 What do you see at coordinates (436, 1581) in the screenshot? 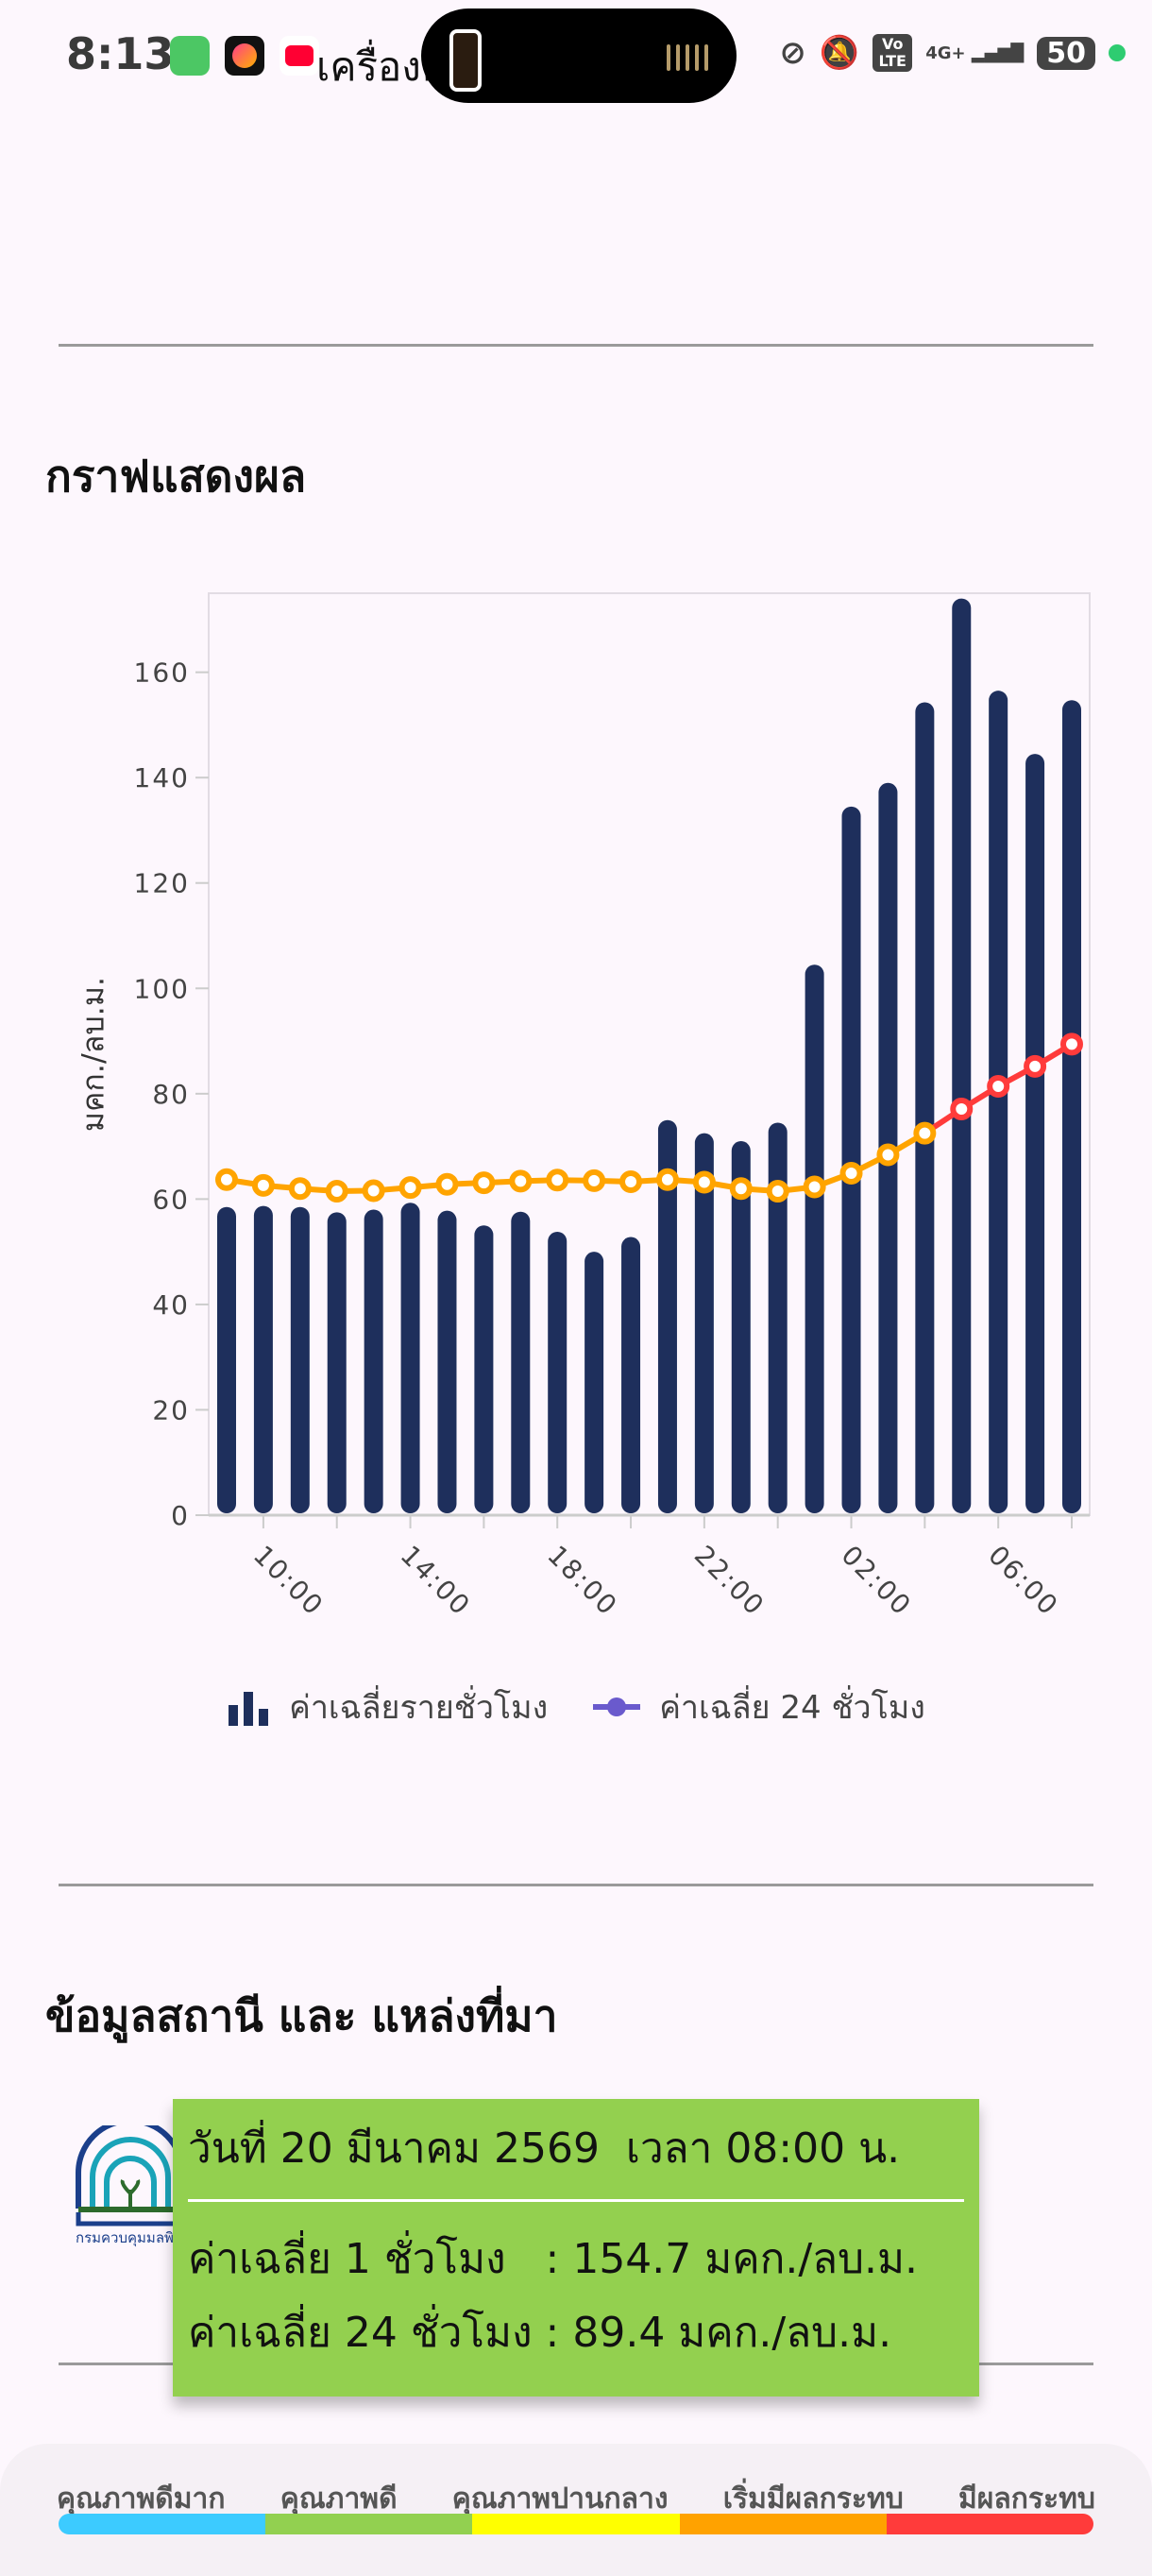
I see `x-tick-label: 14:00` at bounding box center [436, 1581].